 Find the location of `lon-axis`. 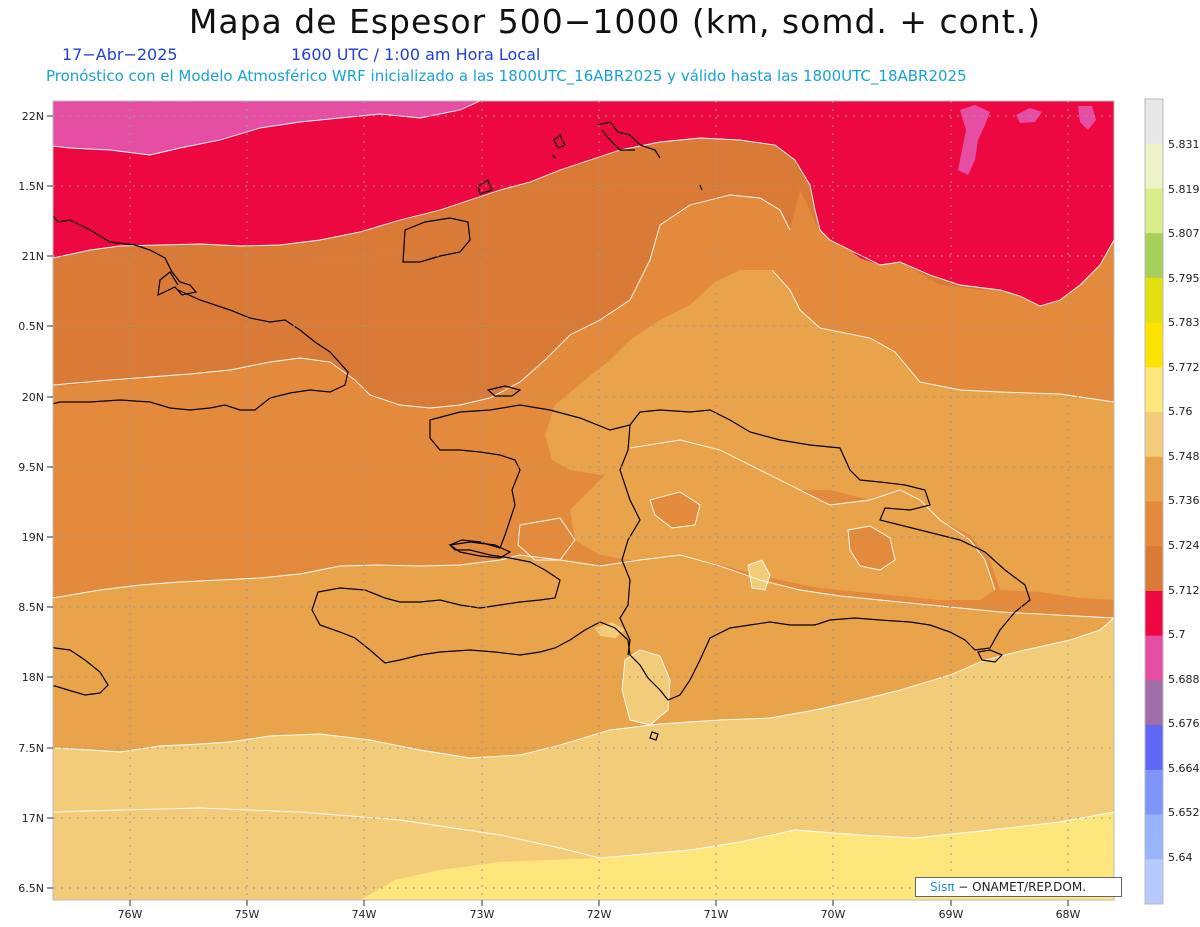

lon-axis is located at coordinates (599, 903).